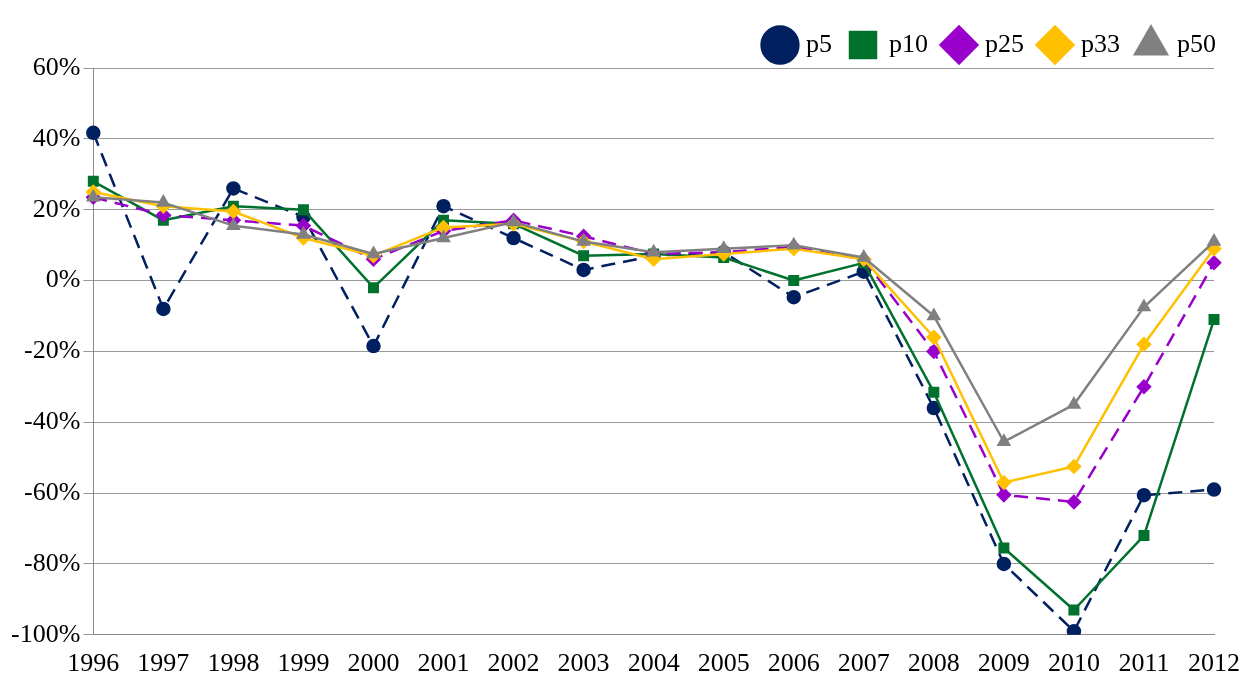 The image size is (1252, 692). Describe the element at coordinates (303, 663) in the screenshot. I see `x-tick-label: 1999` at that location.